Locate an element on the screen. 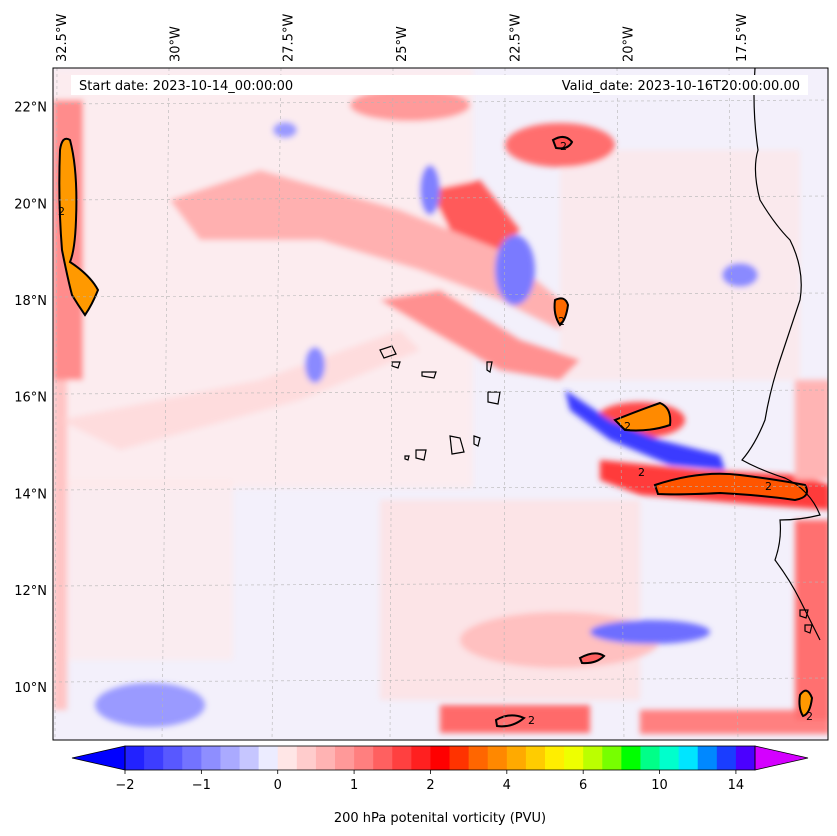 The image size is (837, 836). africa-coastline is located at coordinates (781, 354).